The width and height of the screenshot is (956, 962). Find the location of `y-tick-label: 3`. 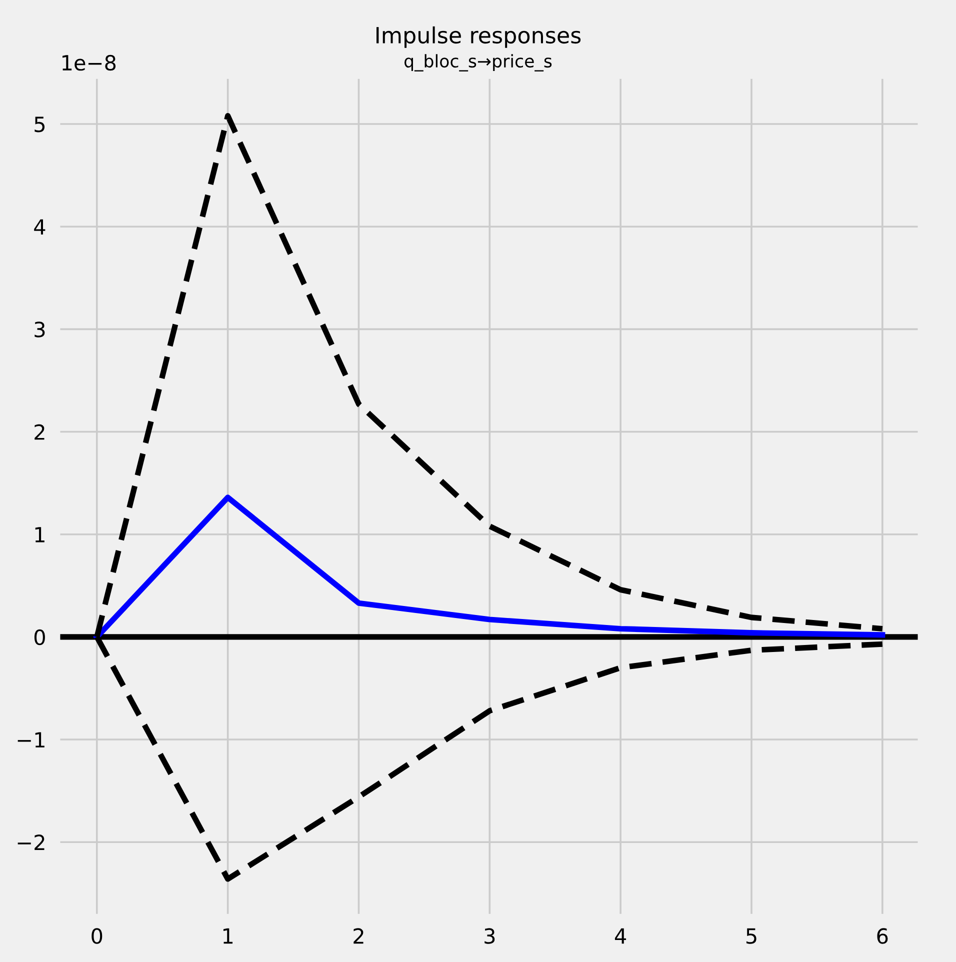

y-tick-label: 3 is located at coordinates (39, 330).